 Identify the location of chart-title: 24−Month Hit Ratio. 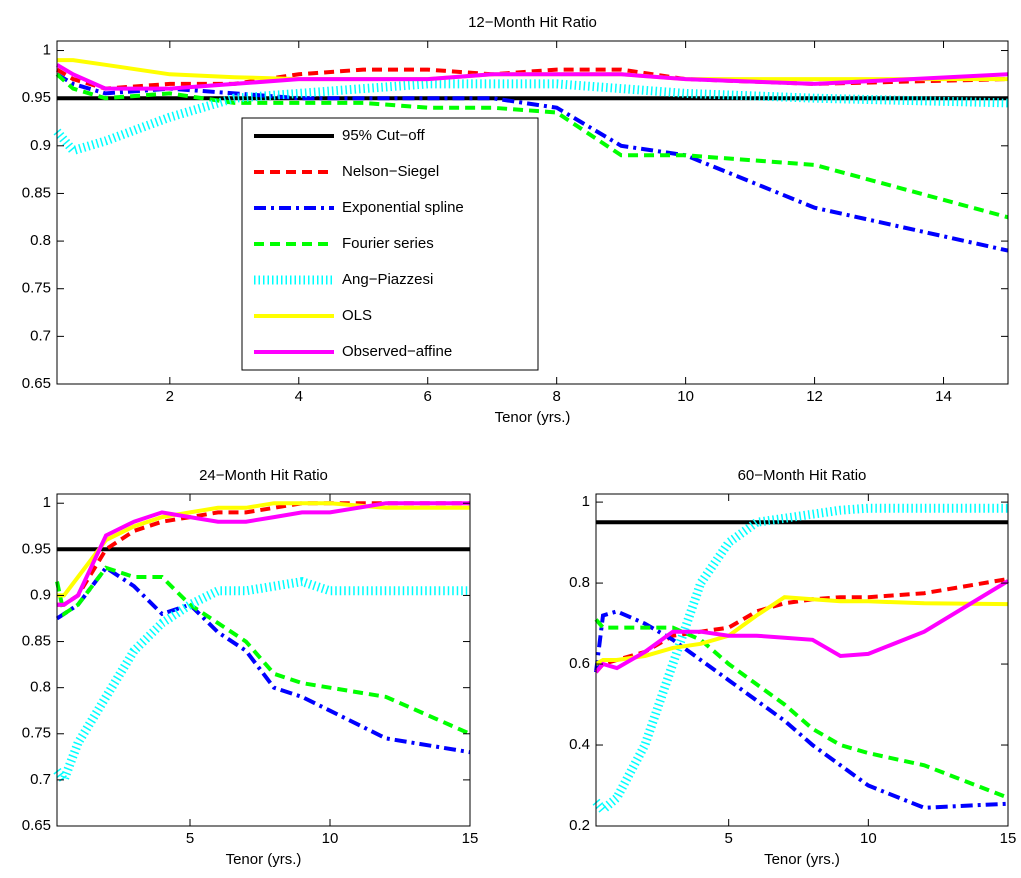
(263, 475).